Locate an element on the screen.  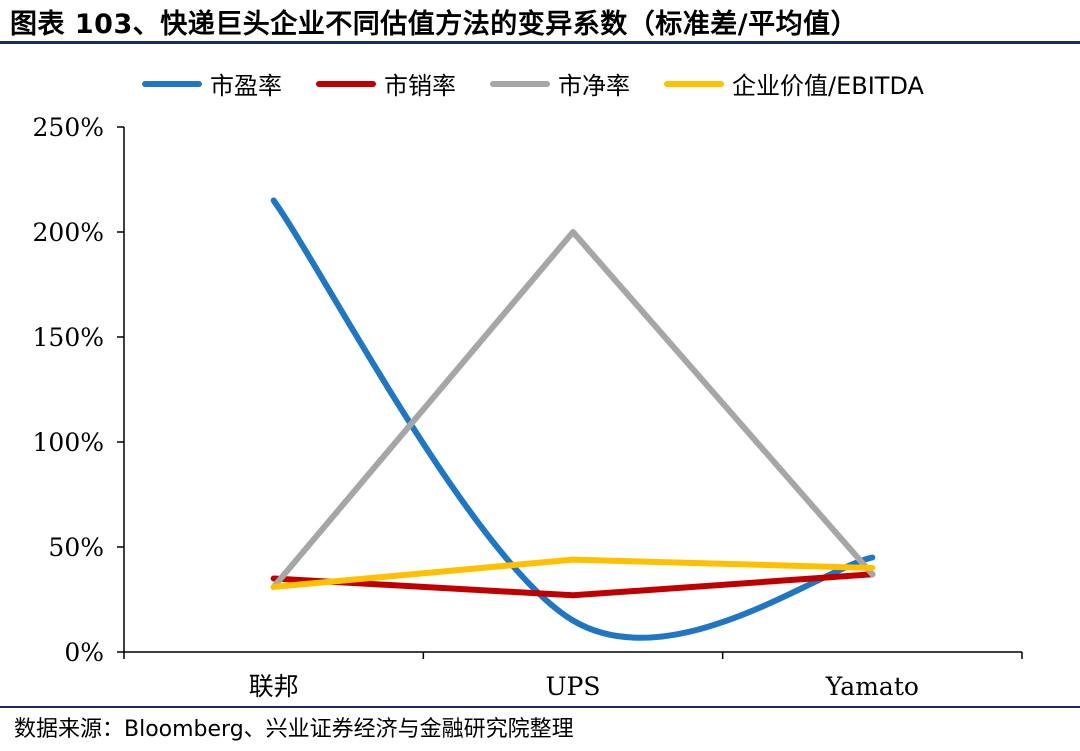
y-tick-label: 150% is located at coordinates (68, 337).